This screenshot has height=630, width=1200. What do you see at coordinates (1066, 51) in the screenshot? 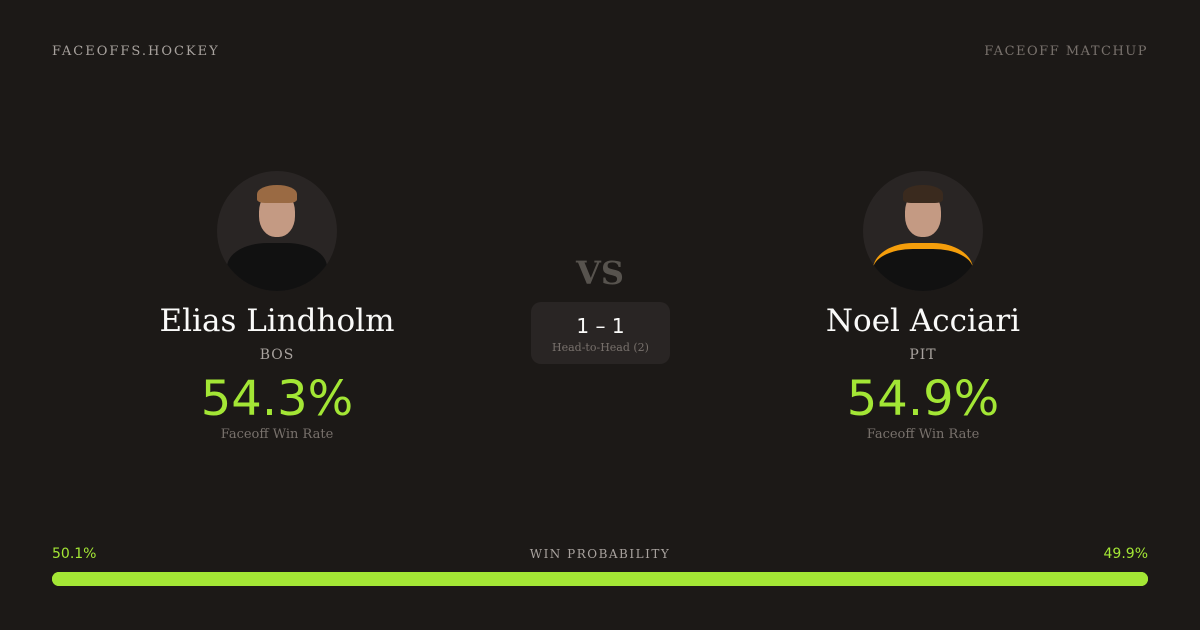
I see `page-tag: FACEOFF MATCHUP` at bounding box center [1066, 51].